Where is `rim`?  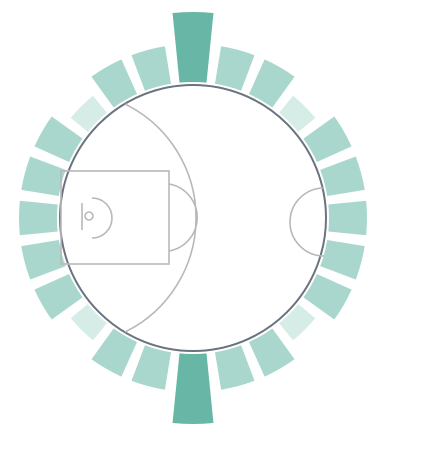 rim is located at coordinates (89, 216).